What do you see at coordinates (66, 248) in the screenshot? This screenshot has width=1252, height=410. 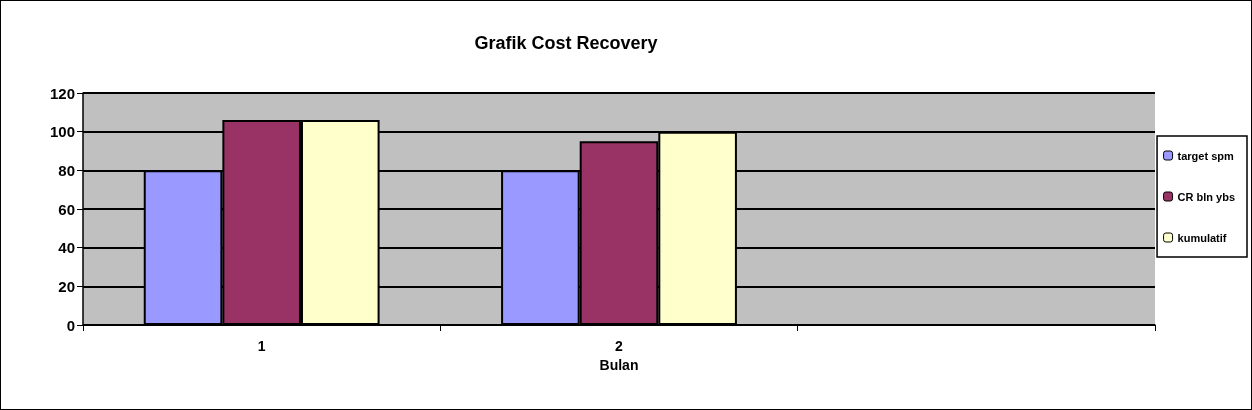 I see `y-tick-label: 40` at bounding box center [66, 248].